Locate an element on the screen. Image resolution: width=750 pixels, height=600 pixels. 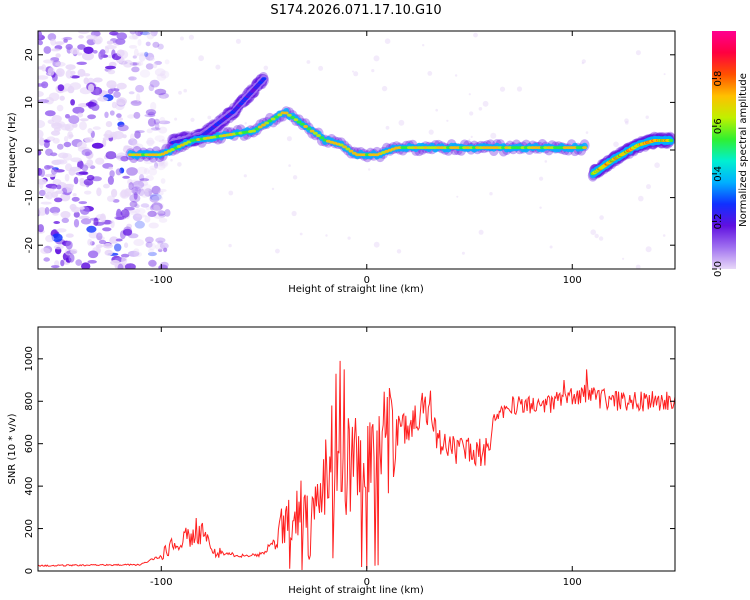
figure-title: S174.2026.071.17.10.G10 is located at coordinates (355, 10).